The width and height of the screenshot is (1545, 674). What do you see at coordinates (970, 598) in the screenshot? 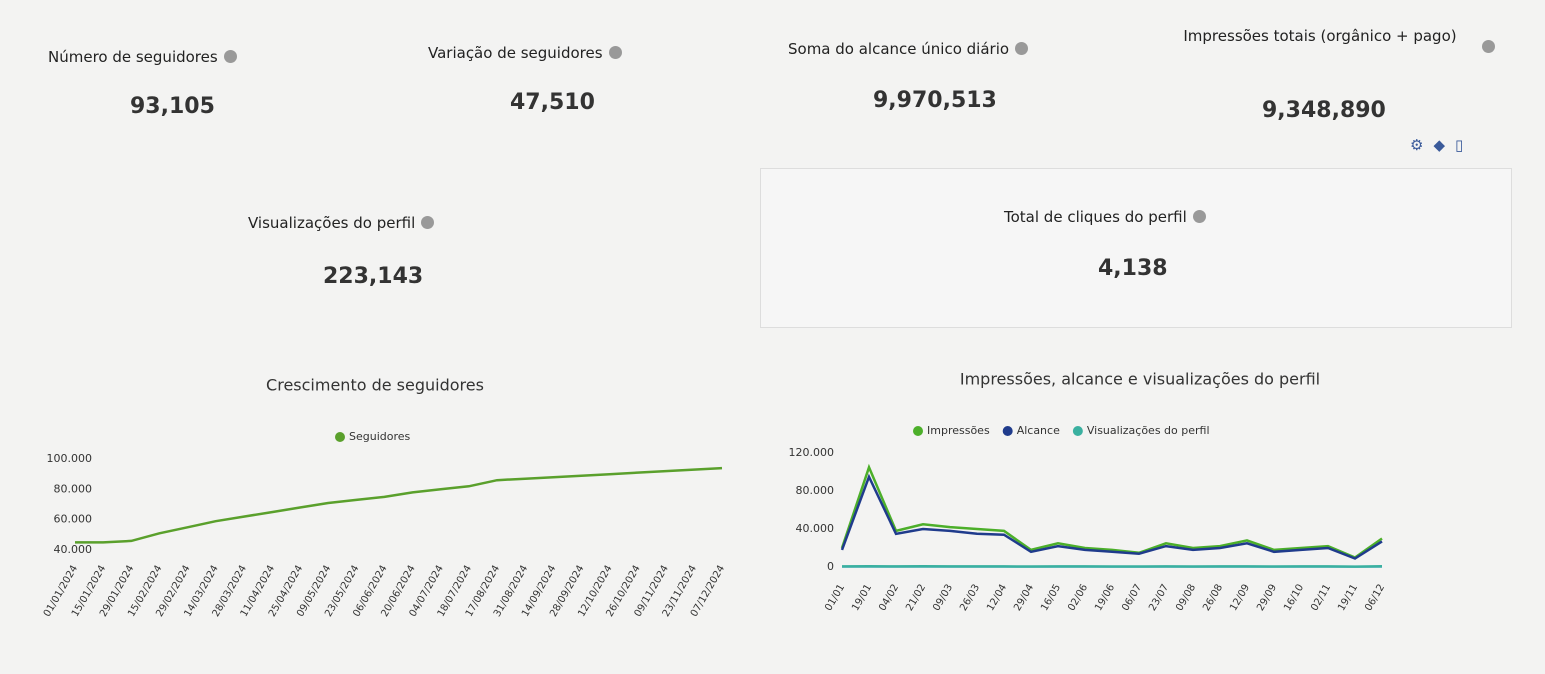
I see `x-tick-label: 26/03` at bounding box center [970, 598].